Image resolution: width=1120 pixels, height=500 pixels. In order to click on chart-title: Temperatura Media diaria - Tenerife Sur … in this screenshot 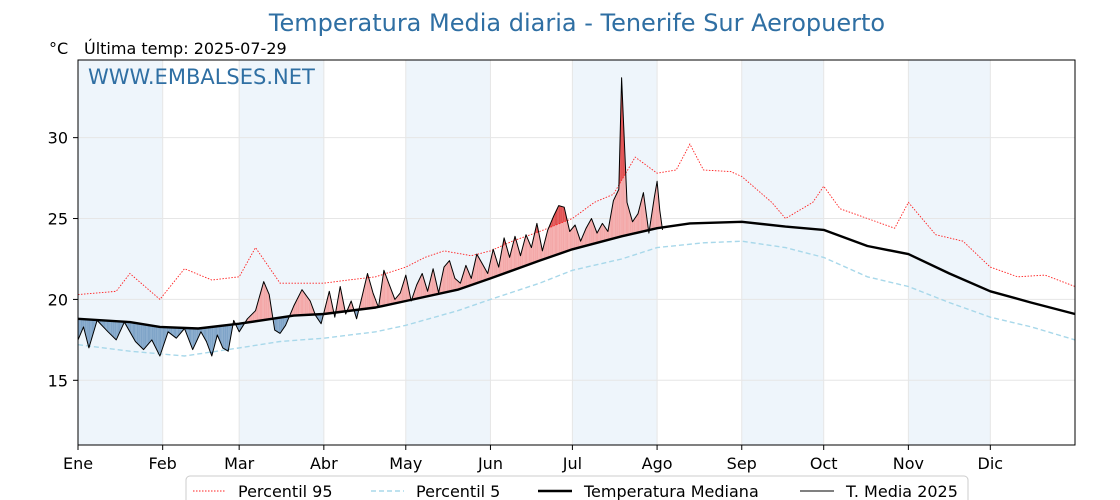, I will do `click(576, 23)`.